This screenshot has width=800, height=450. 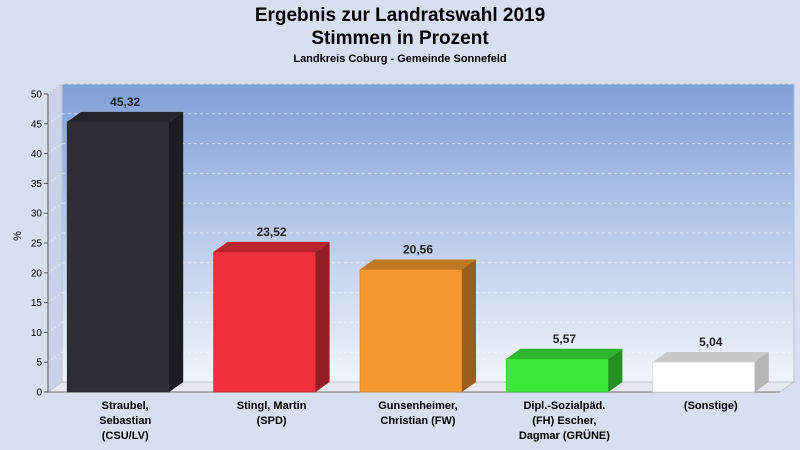 What do you see at coordinates (37, 154) in the screenshot?
I see `y-tick-label: 40` at bounding box center [37, 154].